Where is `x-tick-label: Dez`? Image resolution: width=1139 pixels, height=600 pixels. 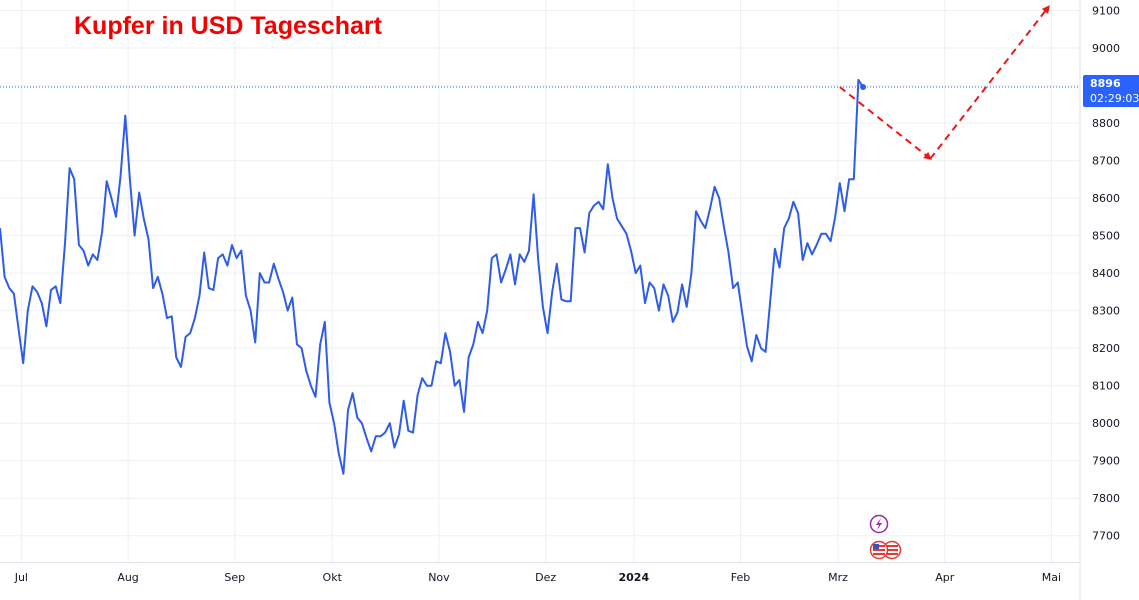 x-tick-label: Dez is located at coordinates (545, 577).